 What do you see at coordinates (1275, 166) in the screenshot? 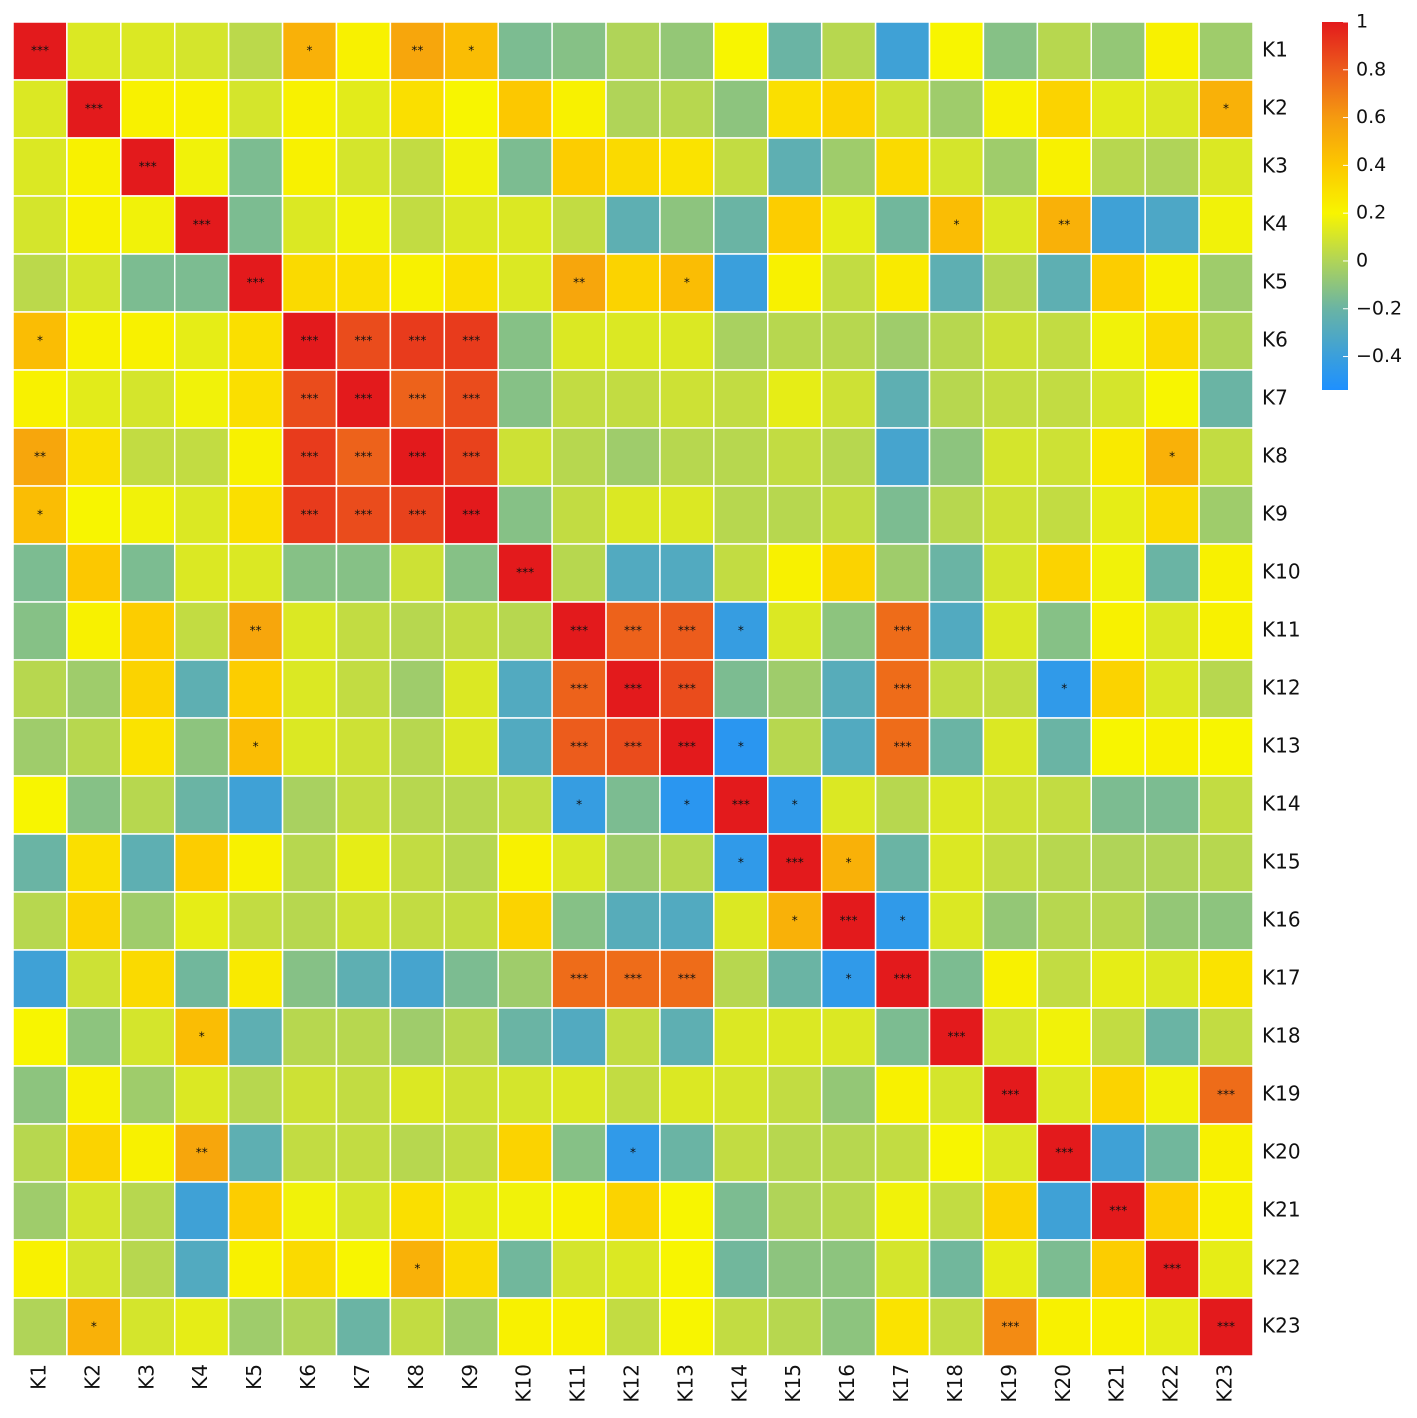
I see `row-label: K3` at bounding box center [1275, 166].